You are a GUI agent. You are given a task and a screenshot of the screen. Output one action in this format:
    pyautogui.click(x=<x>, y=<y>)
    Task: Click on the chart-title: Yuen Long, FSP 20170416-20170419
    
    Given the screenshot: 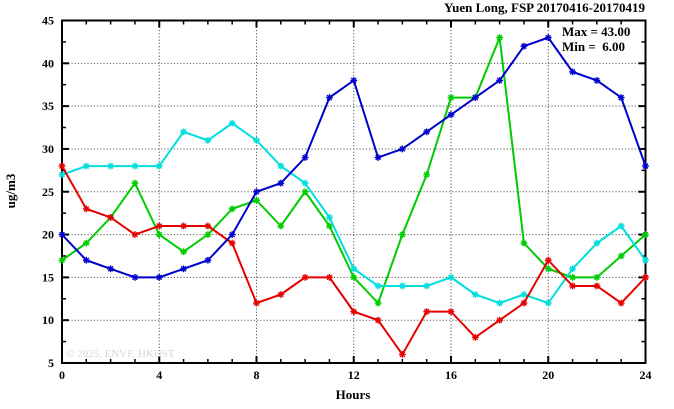 What is the action you would take?
    pyautogui.click(x=545, y=7)
    